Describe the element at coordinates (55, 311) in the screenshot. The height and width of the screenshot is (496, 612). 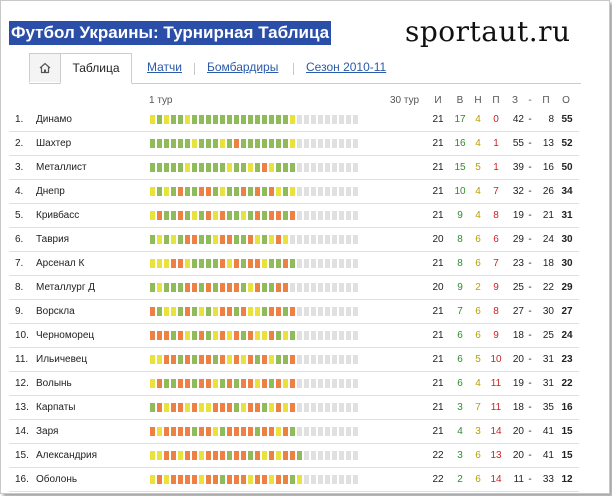
I see `team-name: Ворскла` at that location.